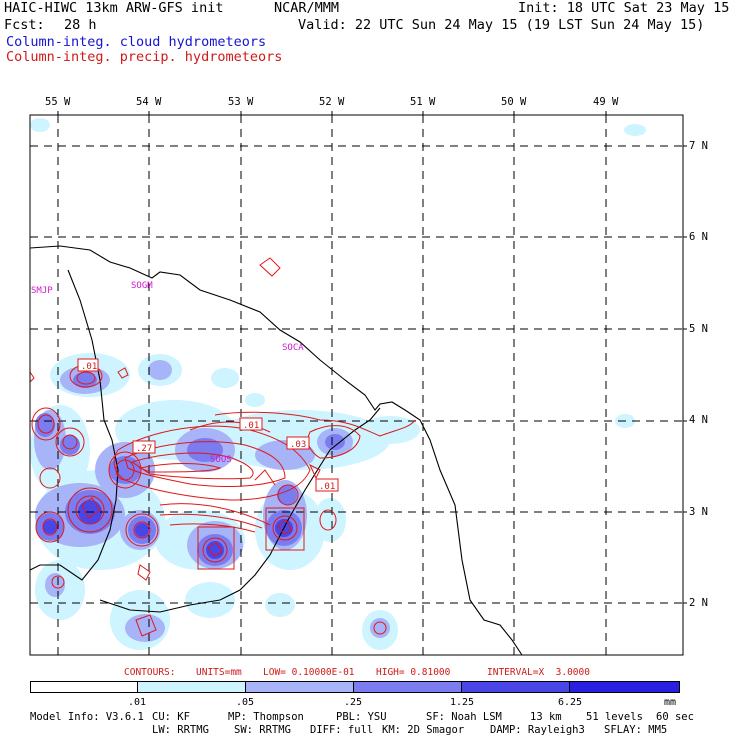  What do you see at coordinates (332, 102) in the screenshot?
I see `lon-label: 52 W` at bounding box center [332, 102].